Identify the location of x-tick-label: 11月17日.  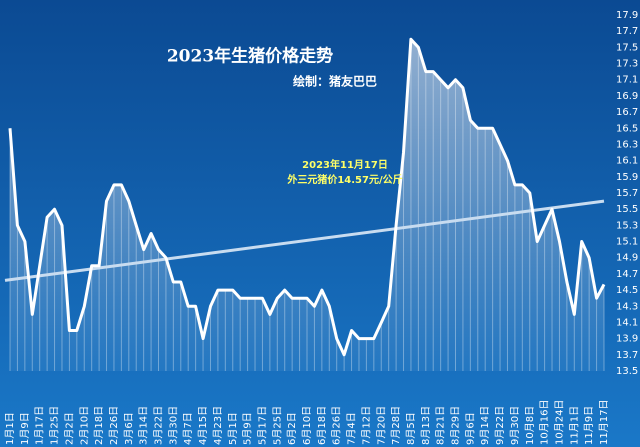
(604, 422).